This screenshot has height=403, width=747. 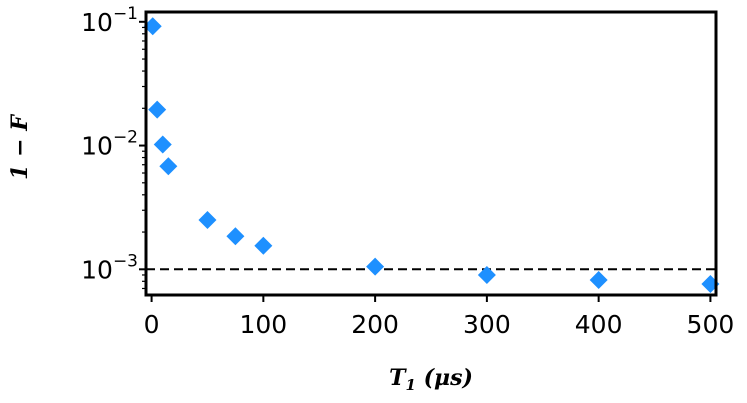 I want to click on y-tick-label: 10⁻³, so click(x=109, y=267).